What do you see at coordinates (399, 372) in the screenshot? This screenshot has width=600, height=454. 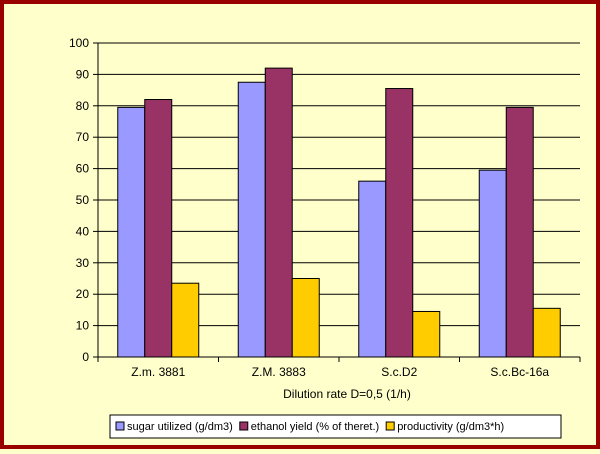 I see `x-tick-label: S.c.D2` at bounding box center [399, 372].